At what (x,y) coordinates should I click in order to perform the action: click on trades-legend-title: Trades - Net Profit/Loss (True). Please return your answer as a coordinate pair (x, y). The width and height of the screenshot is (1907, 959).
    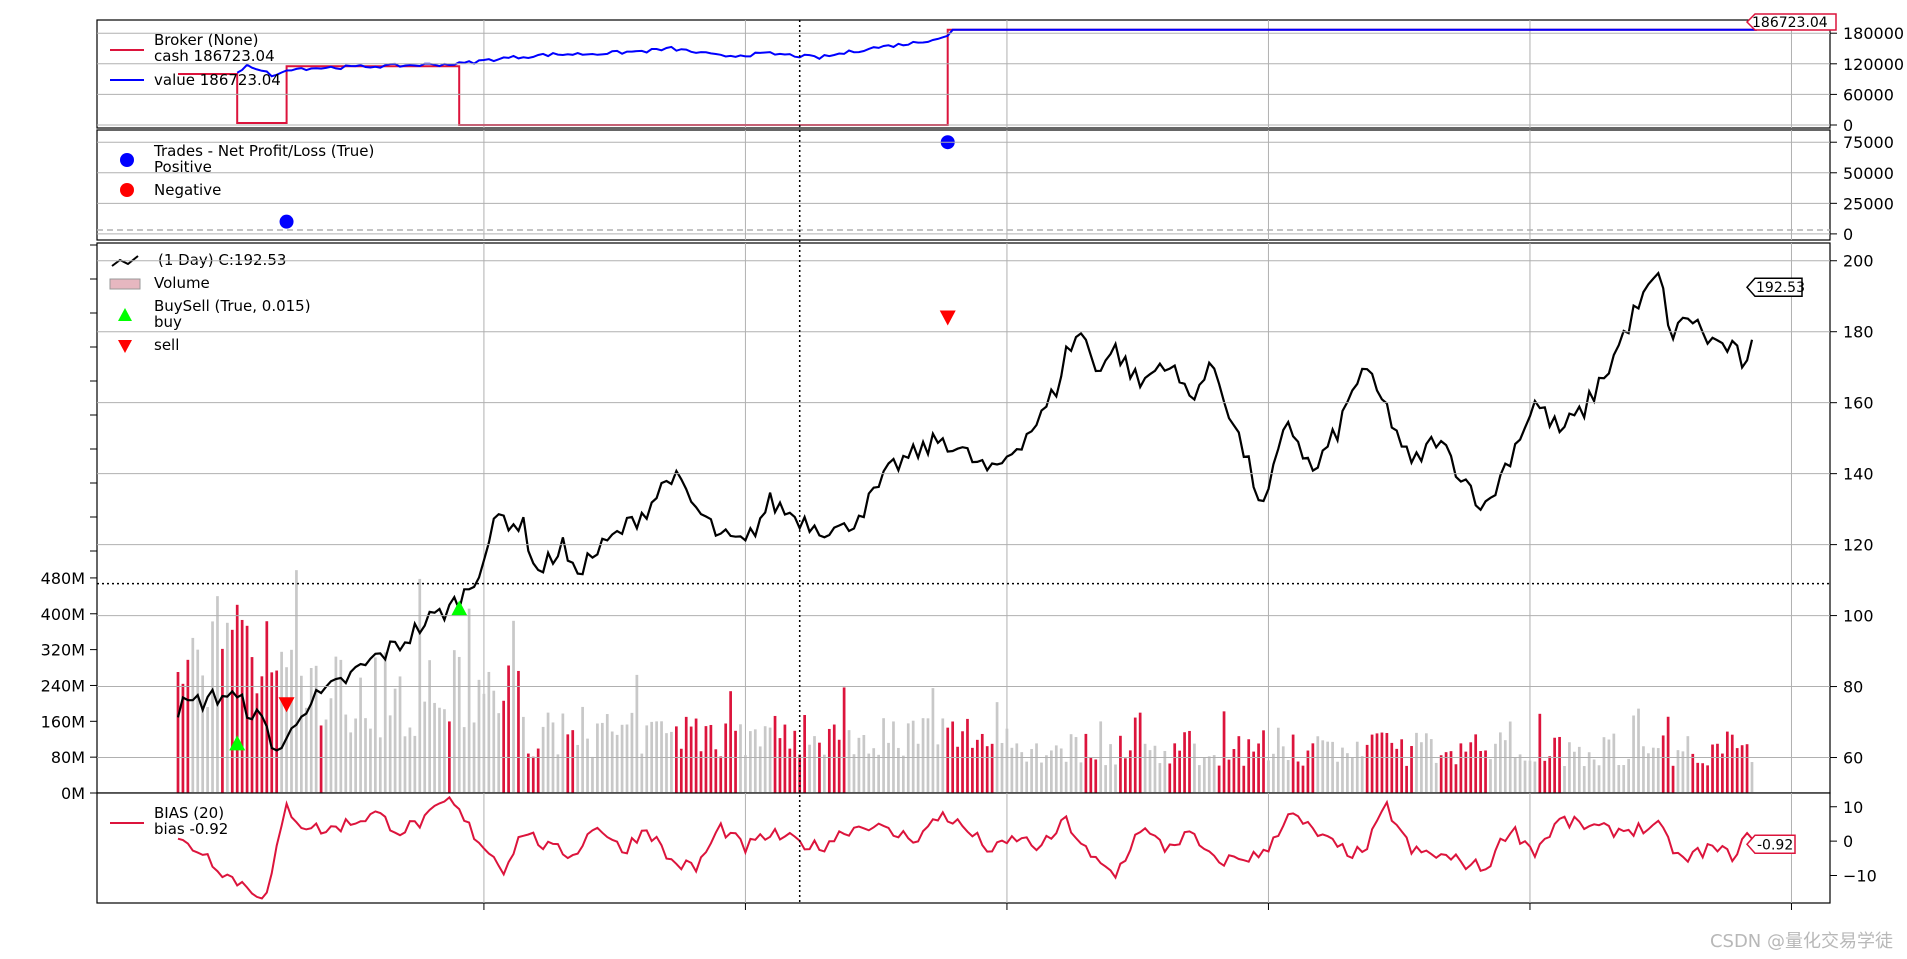
    Looking at the image, I should click on (263, 151).